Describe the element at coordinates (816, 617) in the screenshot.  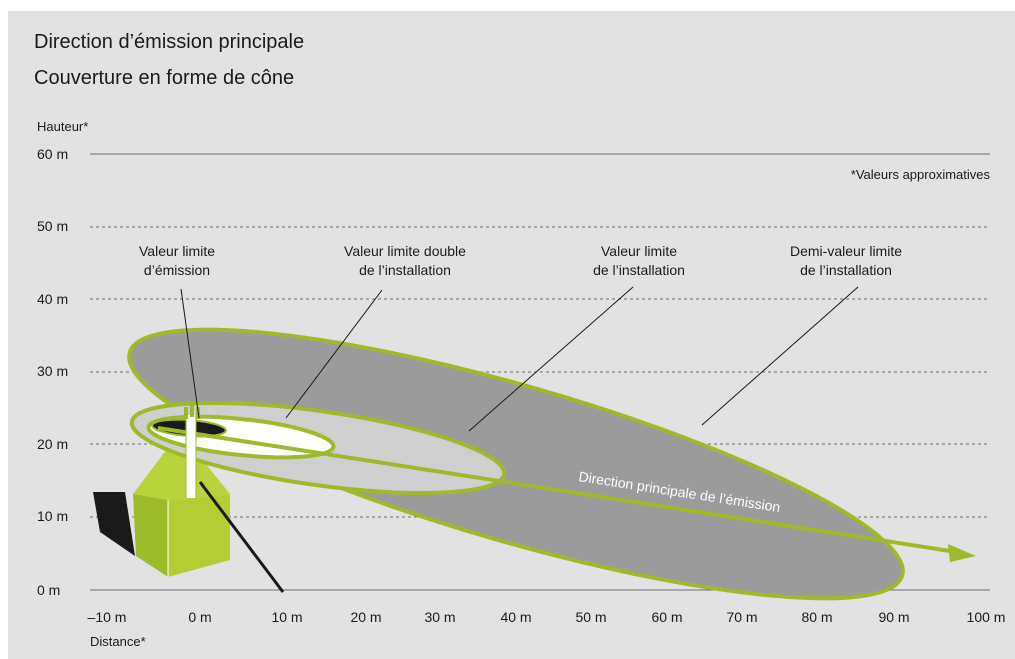
I see `x-tick-label: 80 m` at that location.